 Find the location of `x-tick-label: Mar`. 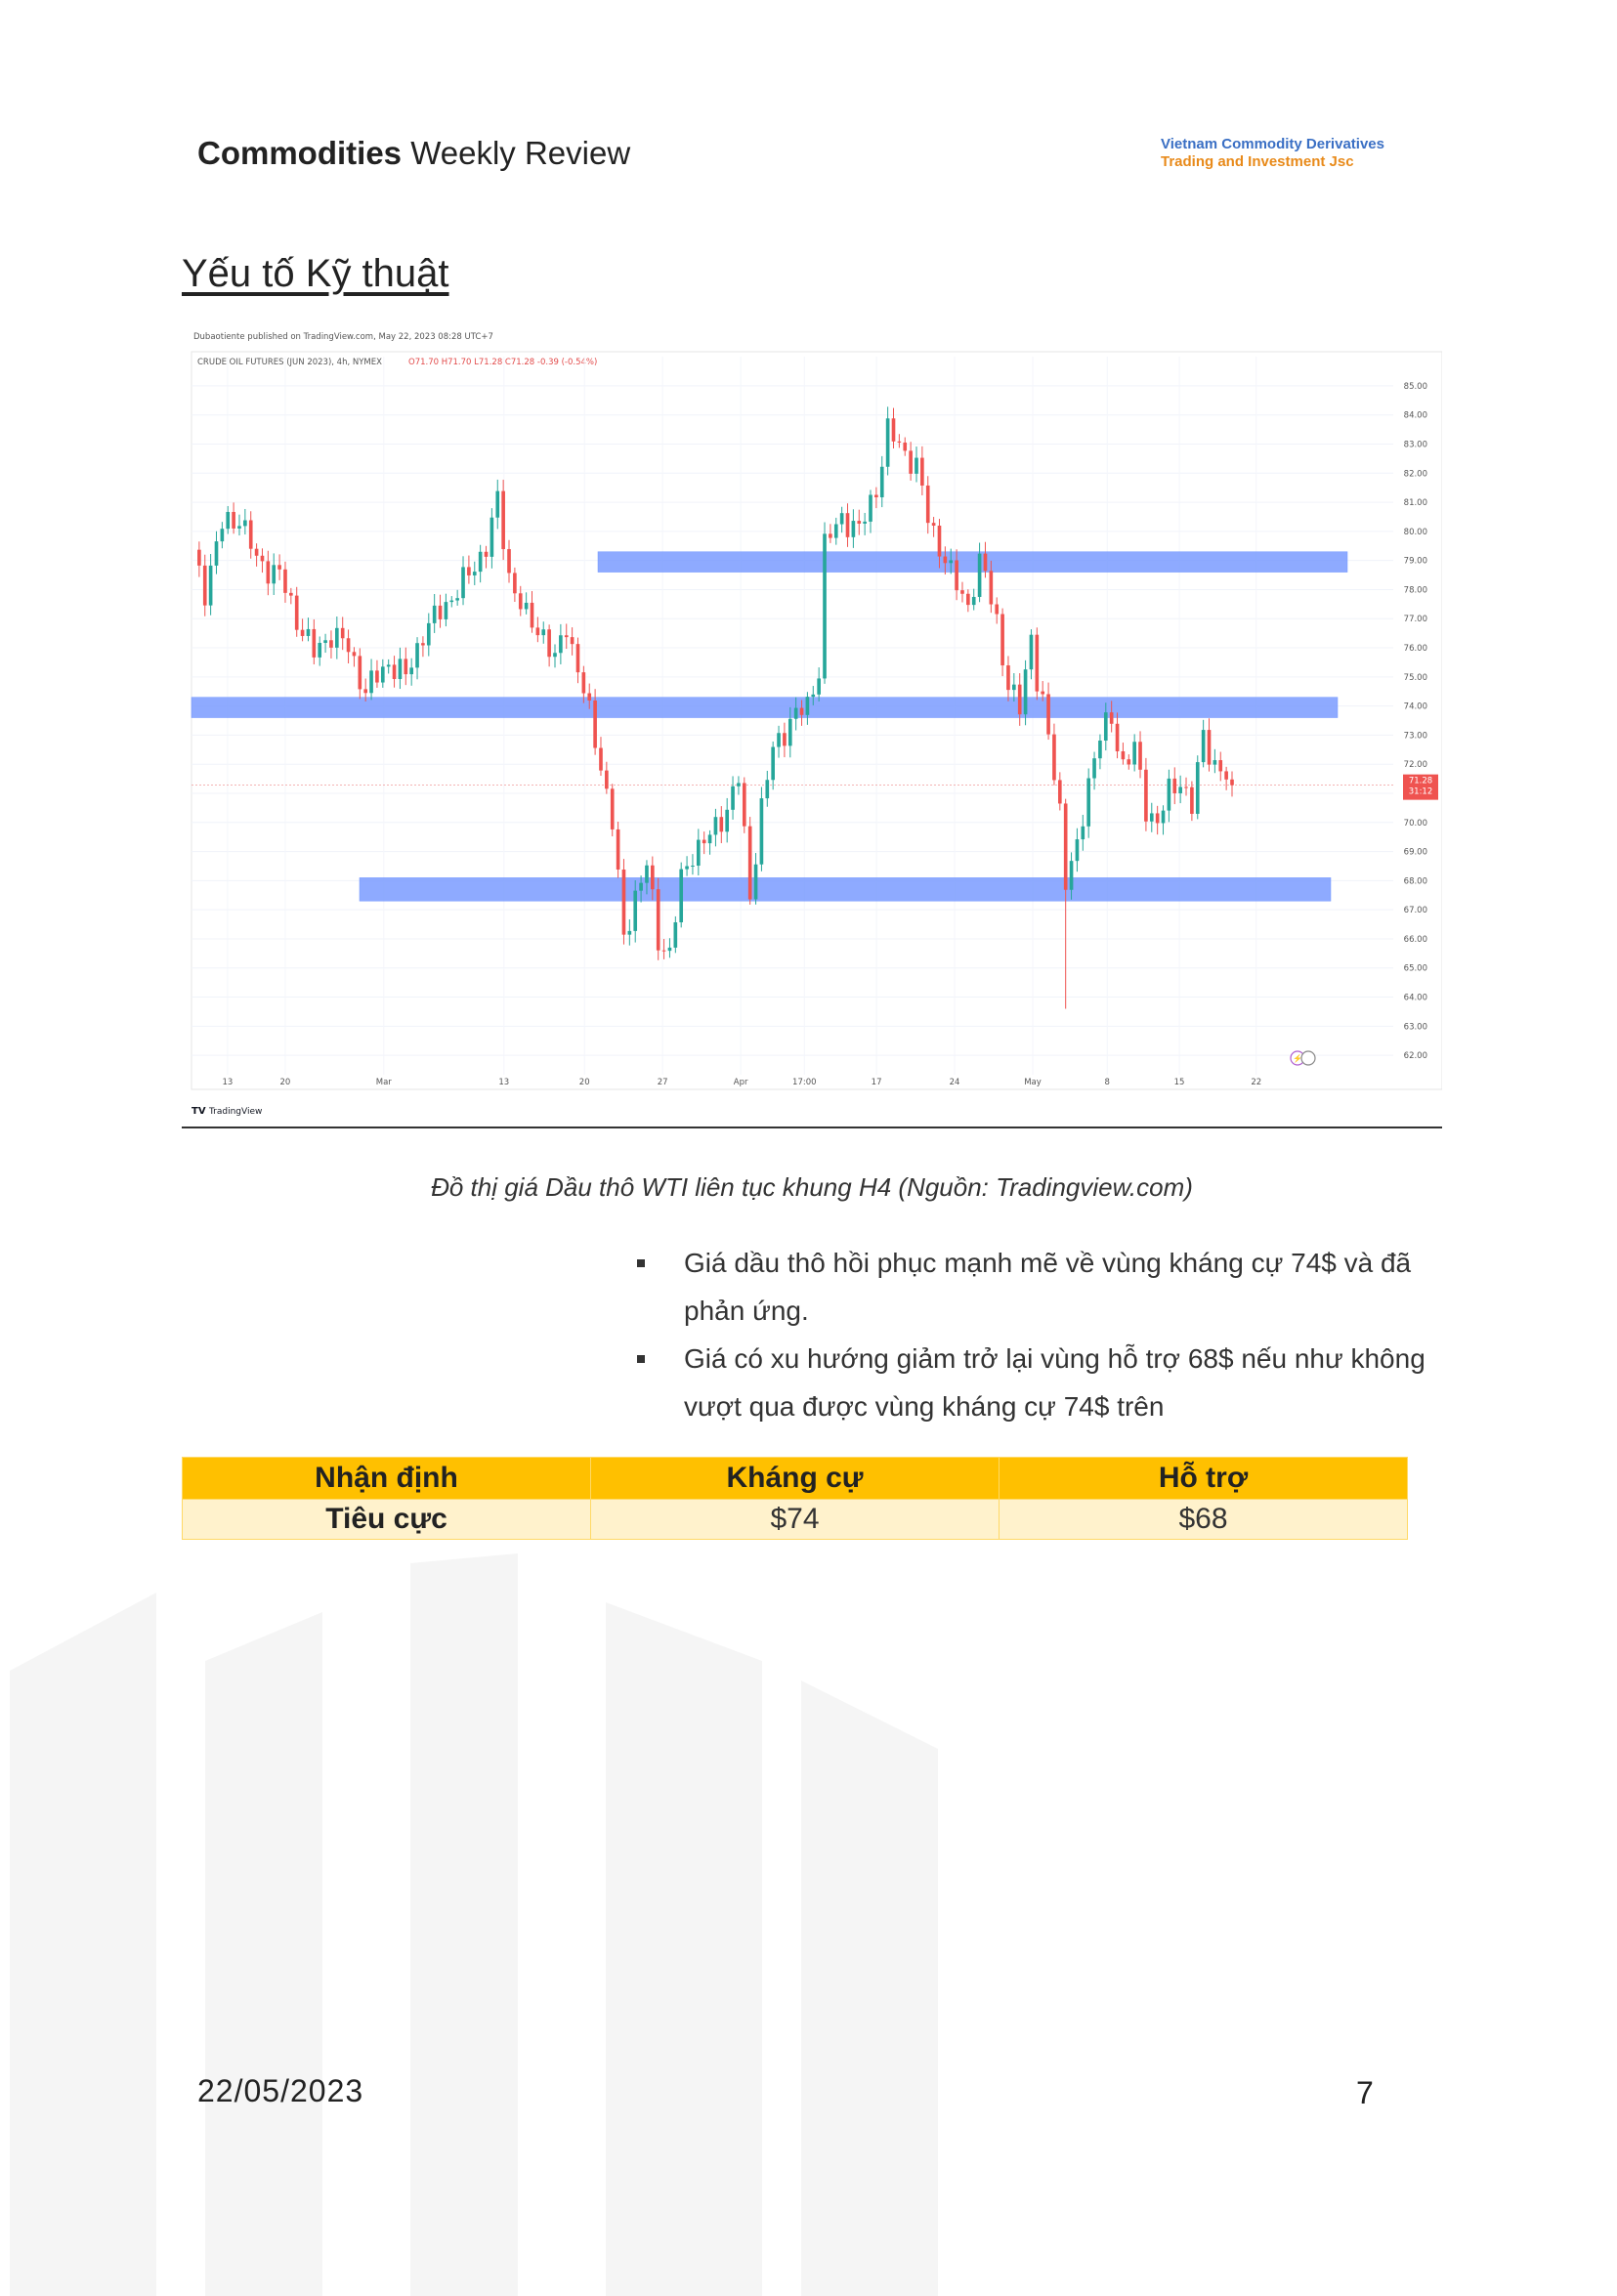

x-tick-label: Mar is located at coordinates (384, 1082).